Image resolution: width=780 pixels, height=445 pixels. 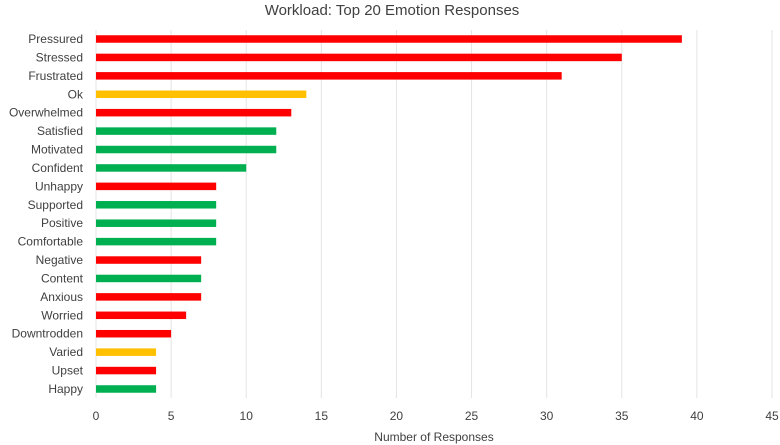 What do you see at coordinates (61, 297) in the screenshot?
I see `category-label: Anxious` at bounding box center [61, 297].